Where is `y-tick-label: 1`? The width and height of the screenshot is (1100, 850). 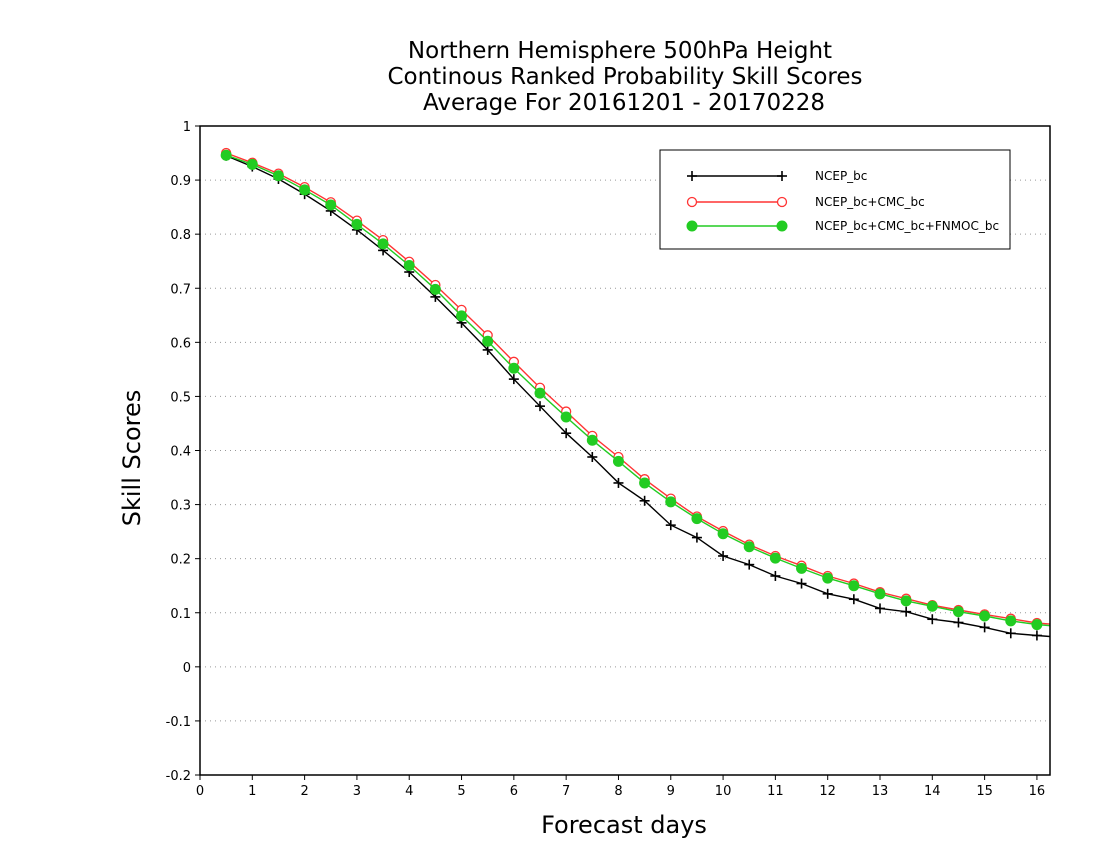 y-tick-label: 1 is located at coordinates (187, 127).